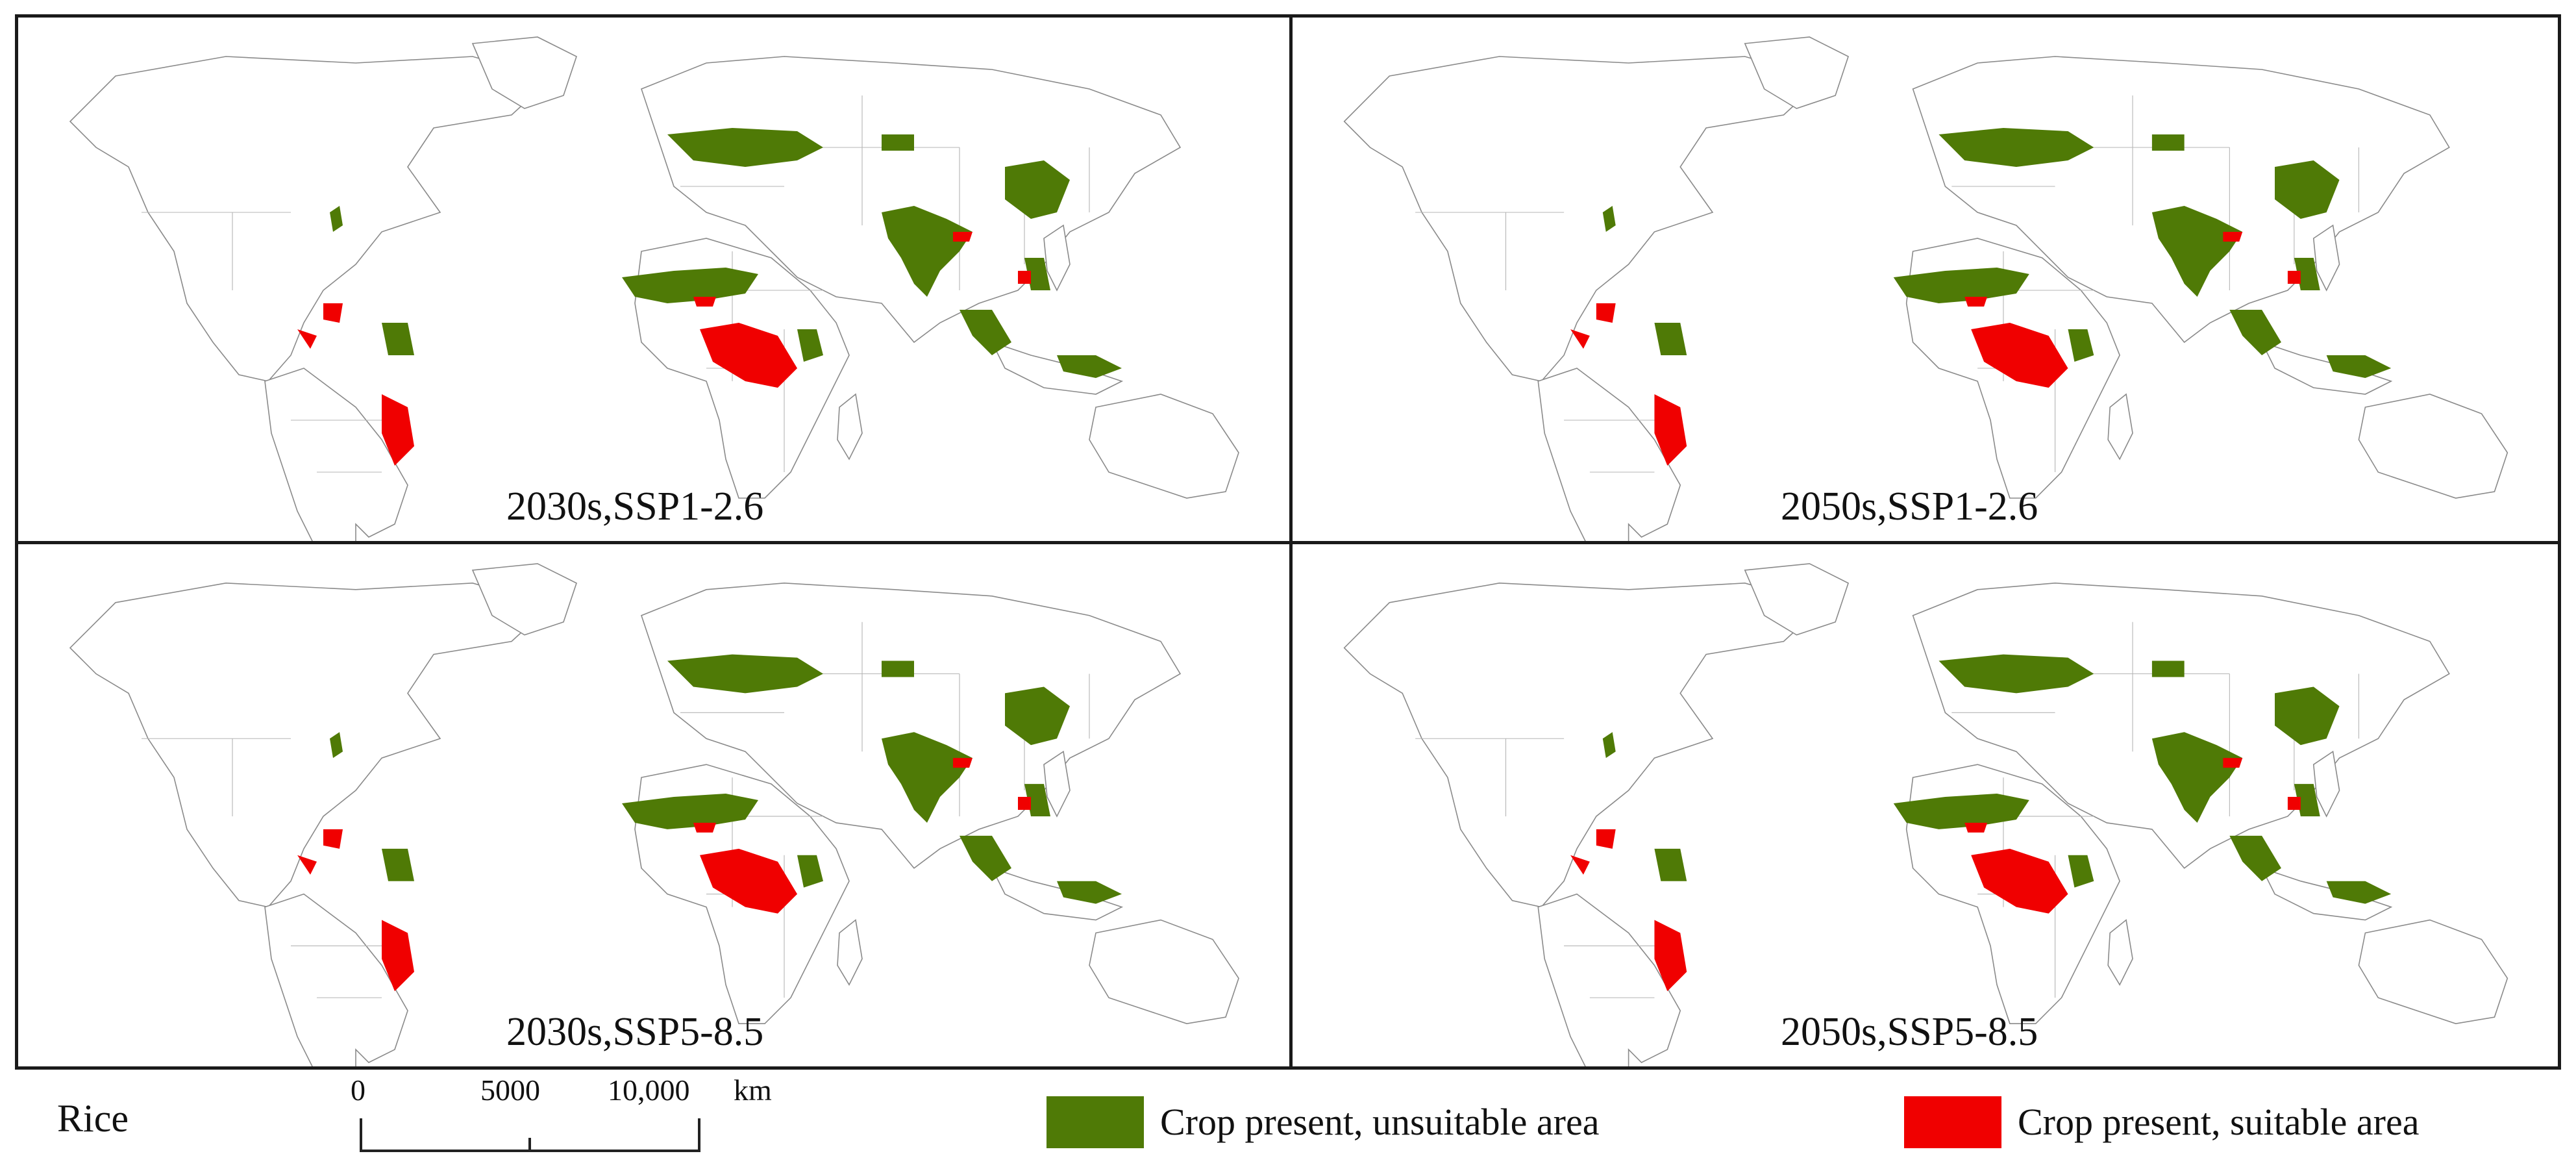  I want to click on legend-unsuitable: Crop present, unsuitable area, so click(1371, 1122).